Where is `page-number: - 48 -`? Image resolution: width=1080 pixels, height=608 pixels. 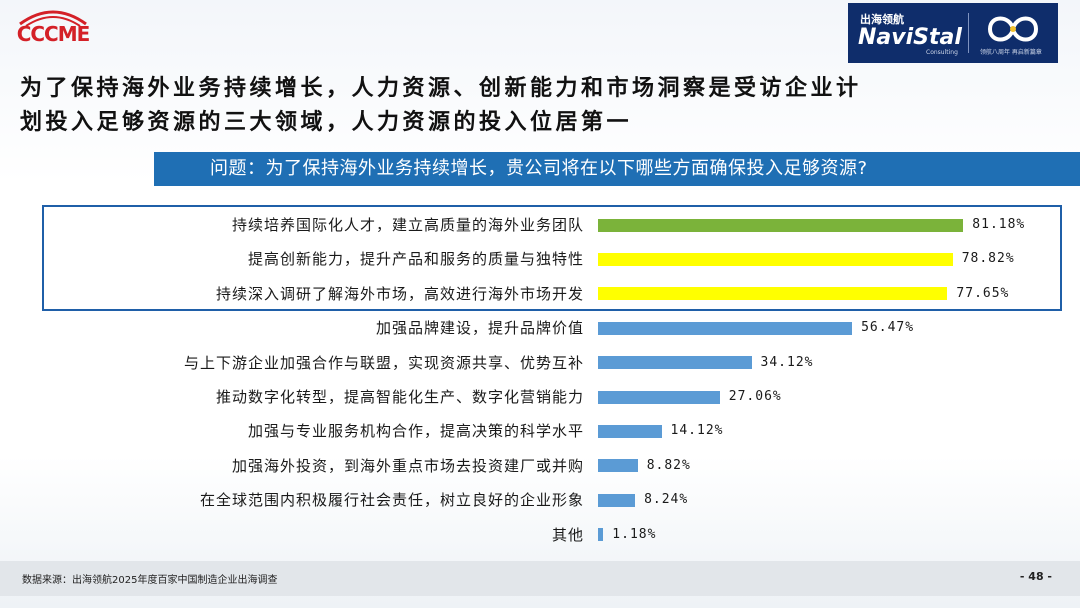
page-number: - 48 - is located at coordinates (1035, 576).